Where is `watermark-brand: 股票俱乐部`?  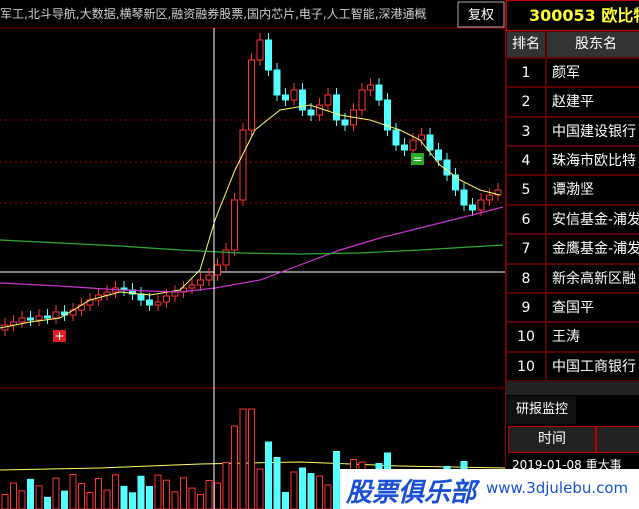 watermark-brand: 股票俱乐部 is located at coordinates (411, 493).